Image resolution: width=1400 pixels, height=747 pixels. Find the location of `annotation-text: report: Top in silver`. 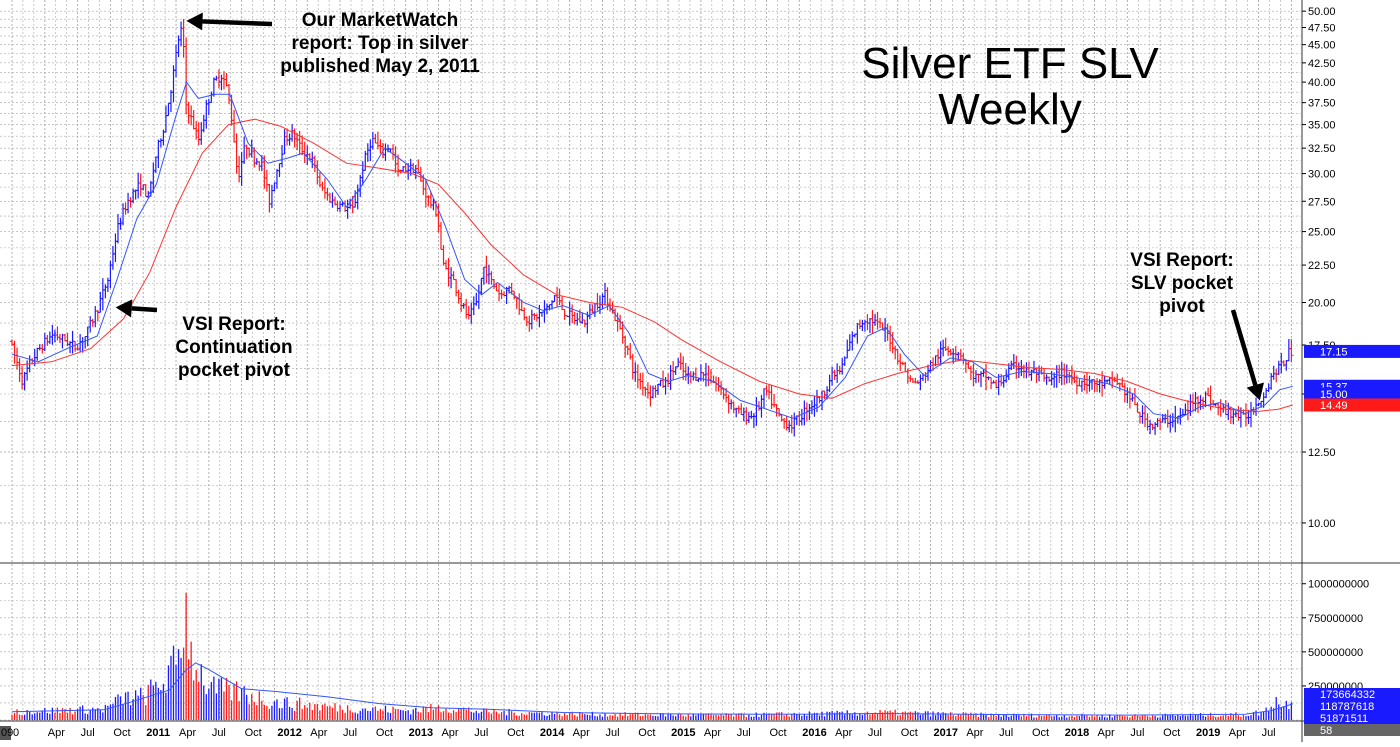

annotation-text: report: Top in silver is located at coordinates (380, 43).